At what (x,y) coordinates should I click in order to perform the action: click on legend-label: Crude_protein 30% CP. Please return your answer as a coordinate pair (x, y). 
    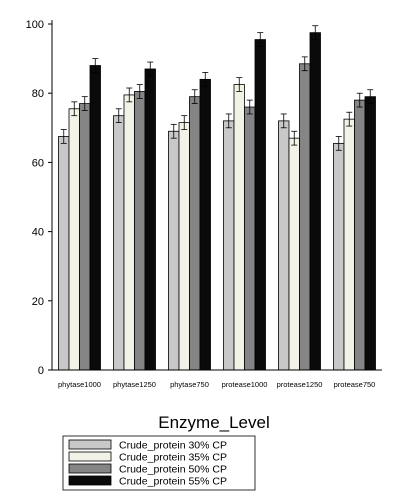
    Looking at the image, I should click on (173, 446).